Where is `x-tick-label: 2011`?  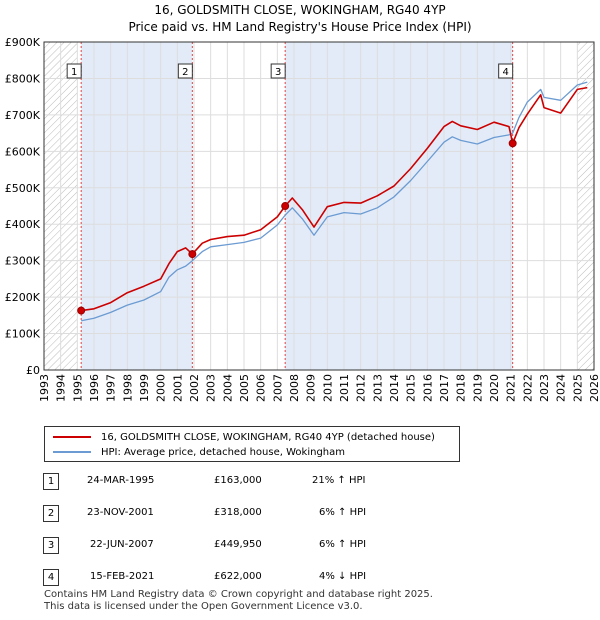
x-tick-label: 2011 is located at coordinates (344, 388).